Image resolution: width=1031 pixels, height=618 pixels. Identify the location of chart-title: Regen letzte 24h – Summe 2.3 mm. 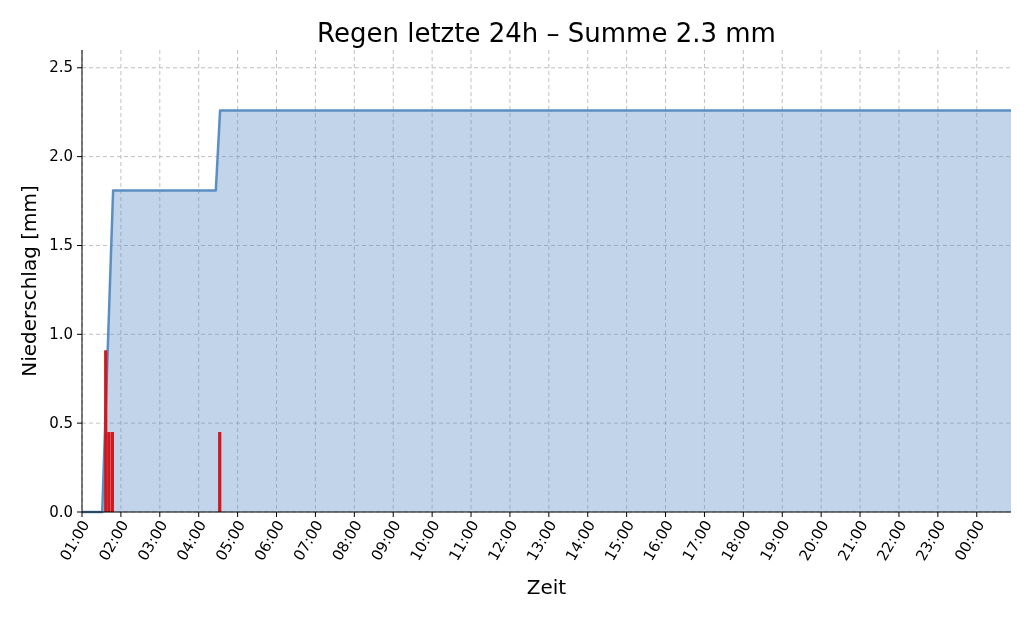
(546, 33).